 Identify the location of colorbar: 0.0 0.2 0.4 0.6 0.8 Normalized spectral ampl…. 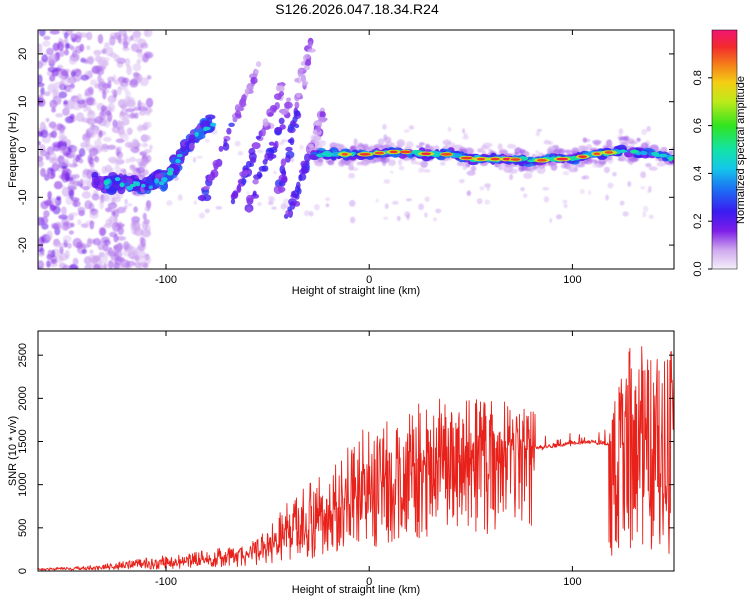
(719, 153).